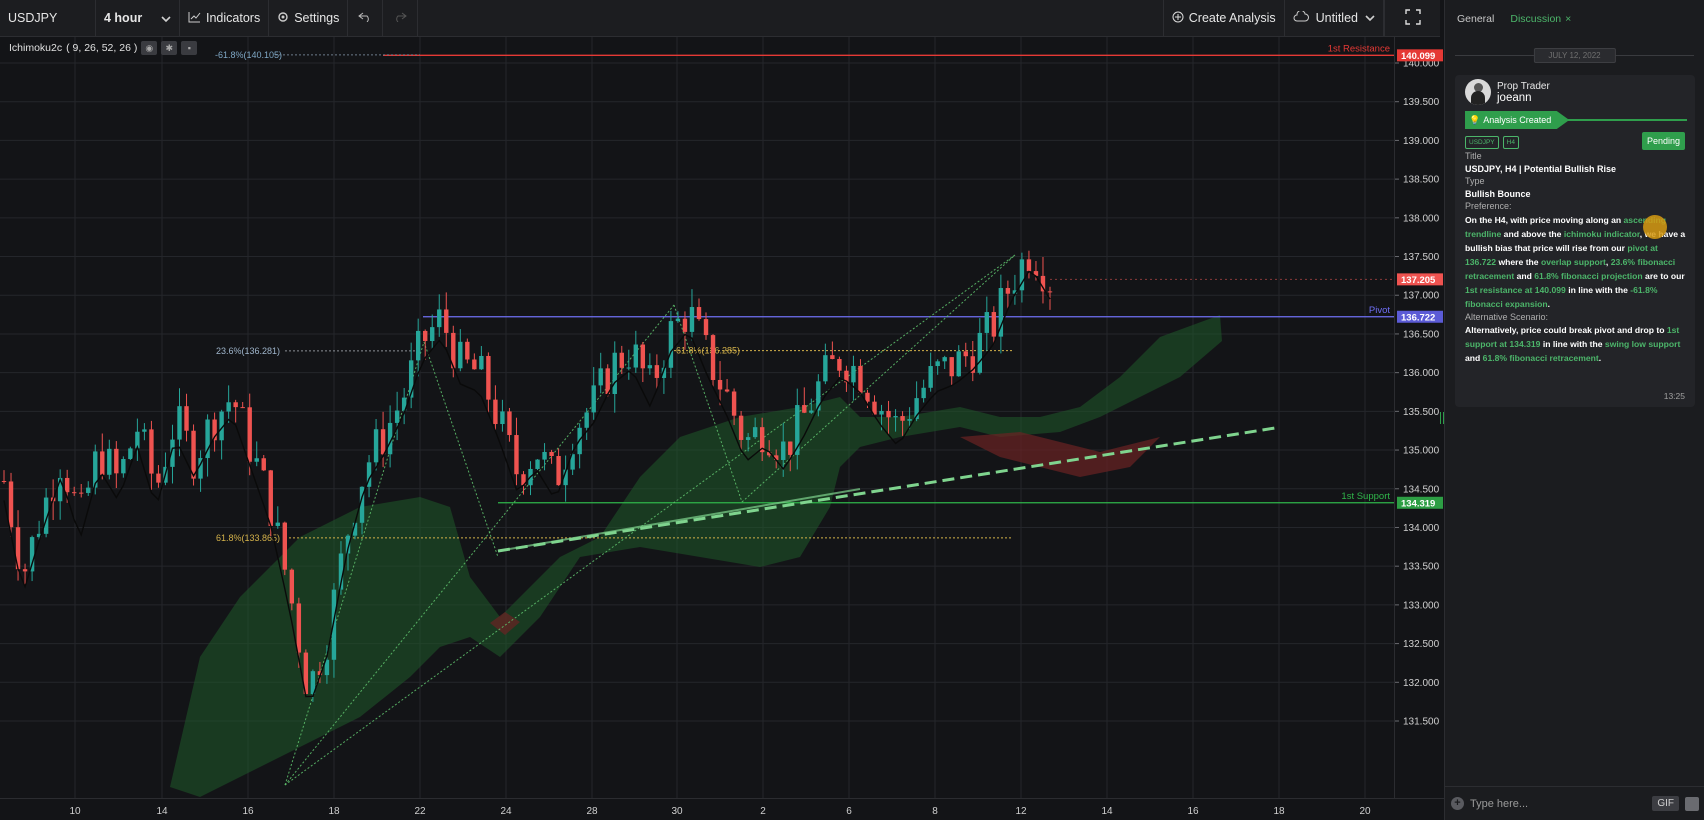 This screenshot has height=820, width=1704. Describe the element at coordinates (1457, 803) in the screenshot. I see `add-attachment-icon: +` at that location.